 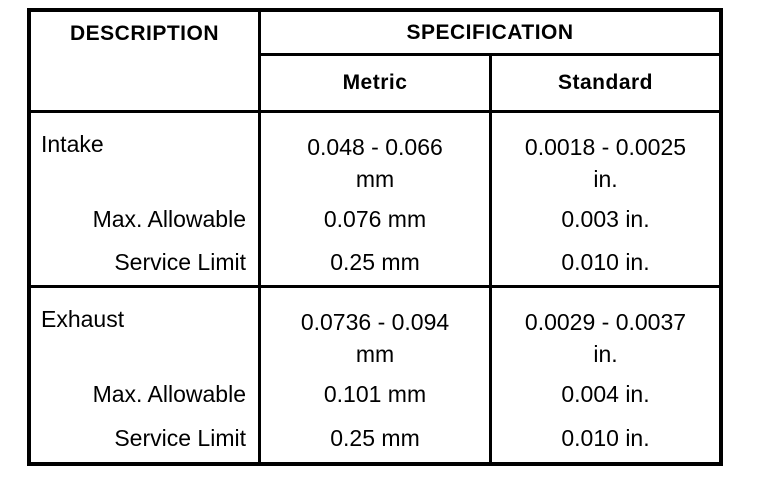 I want to click on exhaust-standard-value: 0.0029 - 0.0037 in., so click(x=605, y=331).